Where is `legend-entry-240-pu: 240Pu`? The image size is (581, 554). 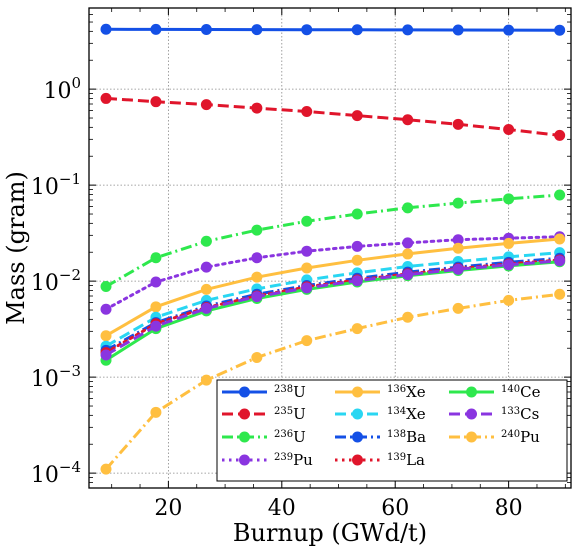
legend-entry-240-pu: 240Pu is located at coordinates (494, 437).